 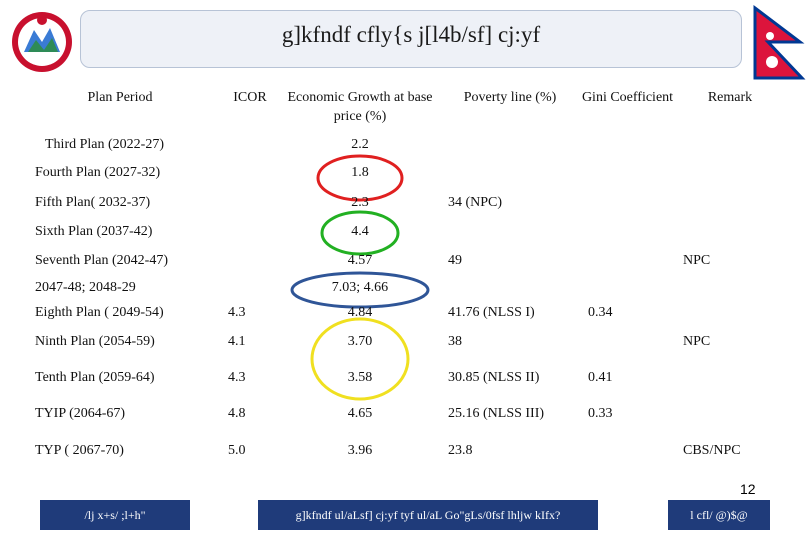 I want to click on highlight-blue, so click(x=360, y=290).